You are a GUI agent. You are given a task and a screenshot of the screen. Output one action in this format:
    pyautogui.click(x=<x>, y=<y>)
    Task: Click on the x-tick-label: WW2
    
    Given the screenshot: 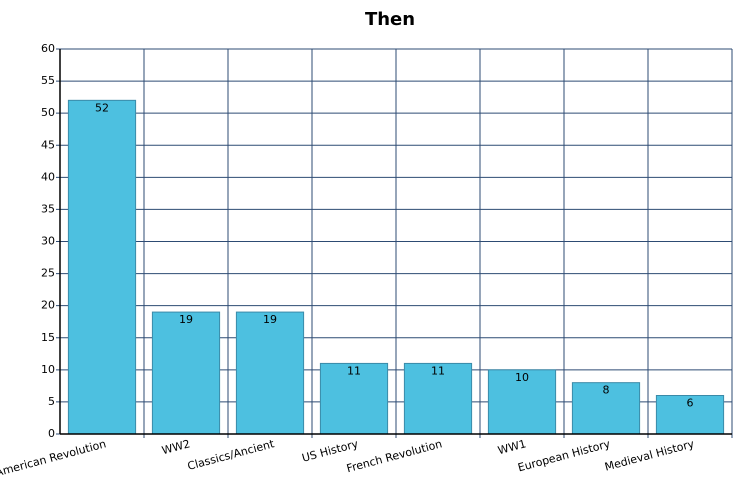 What is the action you would take?
    pyautogui.click(x=175, y=447)
    